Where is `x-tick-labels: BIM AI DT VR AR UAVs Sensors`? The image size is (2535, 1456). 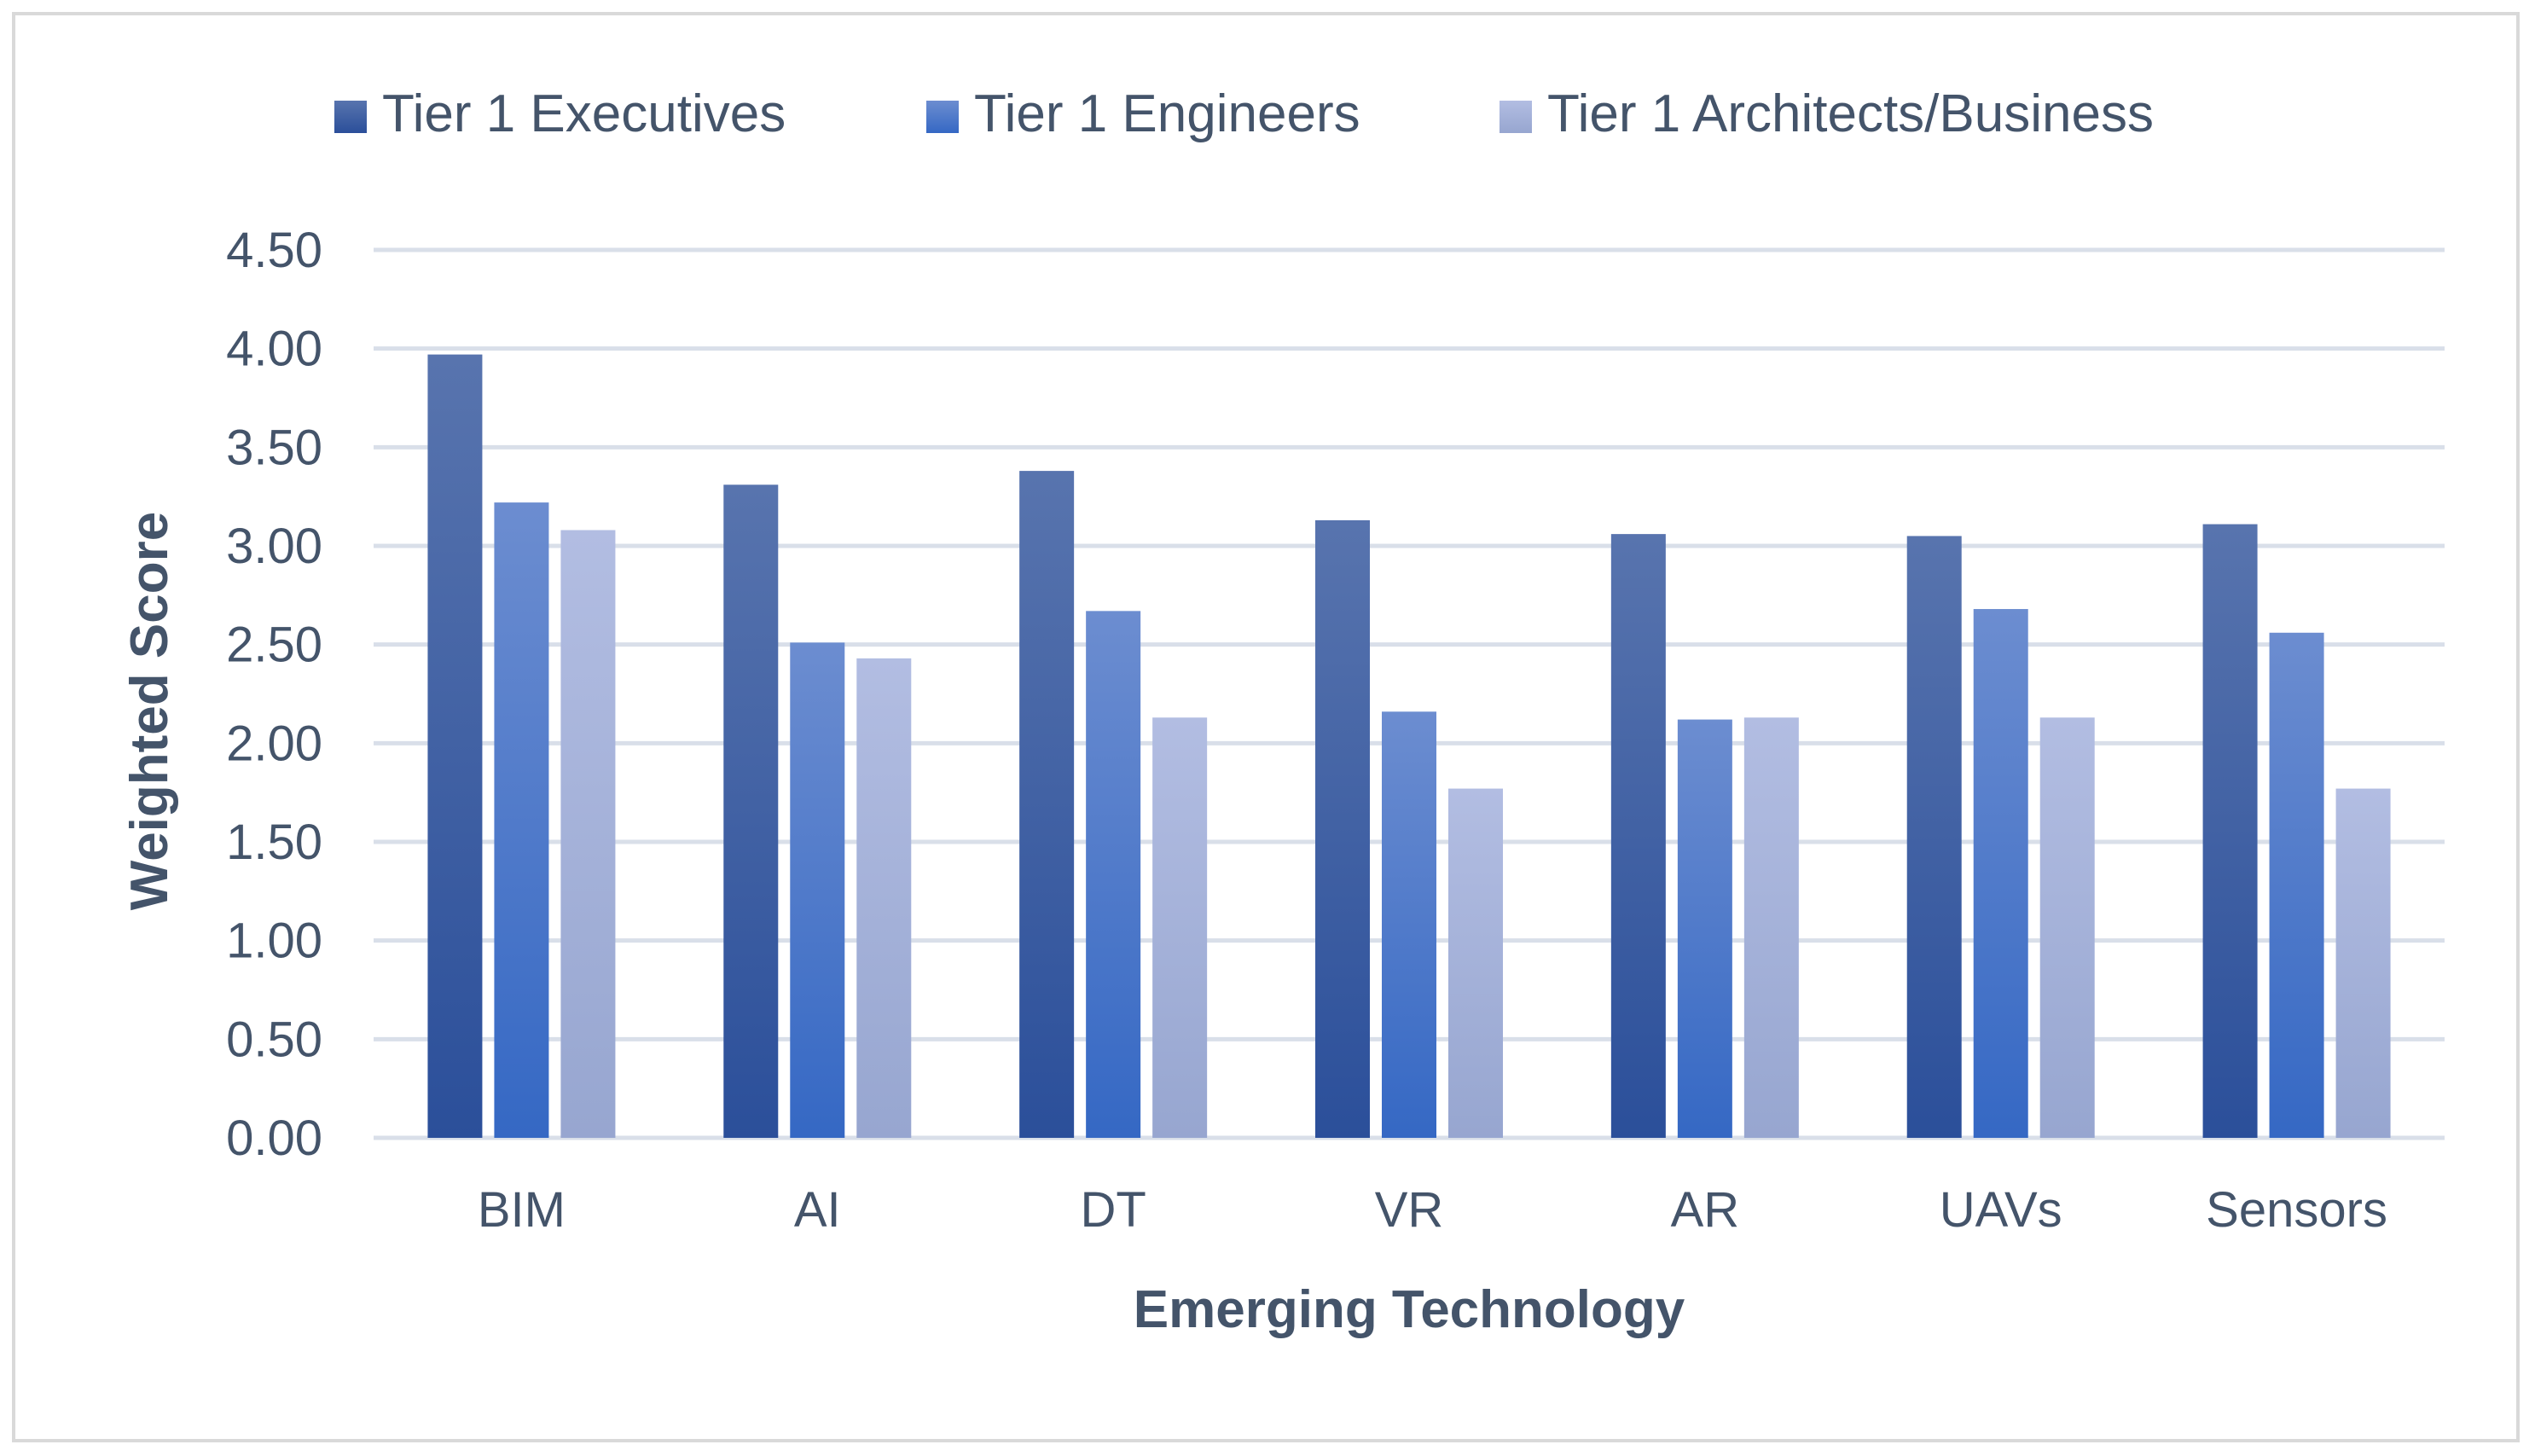 x-tick-labels: BIM AI DT VR AR UAVs Sensors is located at coordinates (1432, 1210).